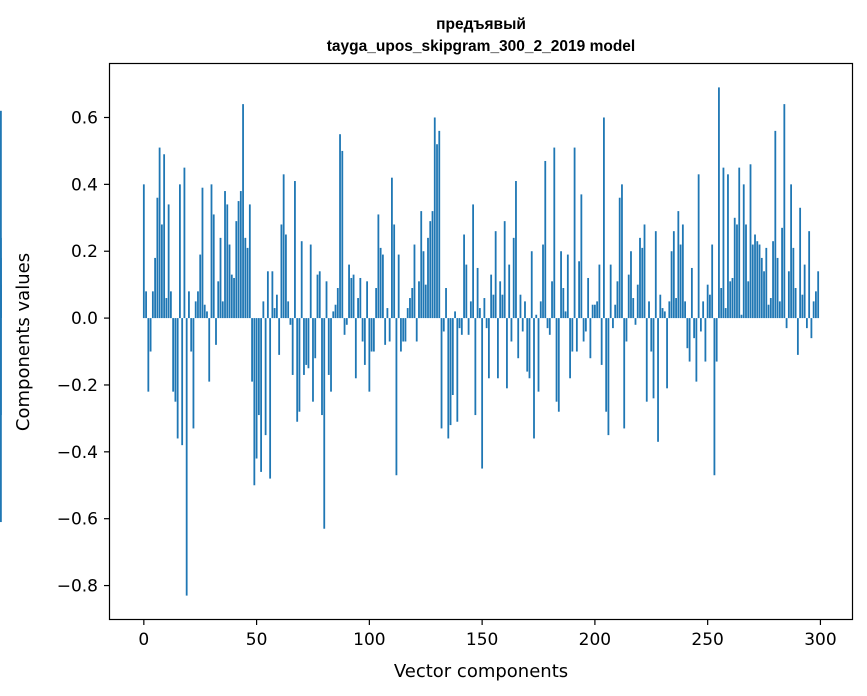 The width and height of the screenshot is (867, 696). What do you see at coordinates (1, 214) in the screenshot?
I see `bar-undefined` at bounding box center [1, 214].